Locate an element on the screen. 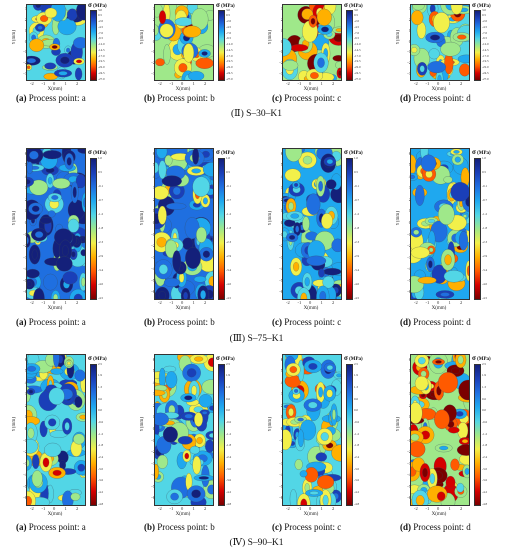 The height and width of the screenshot is (550, 513). colorbar-tick-label: -17.0 is located at coordinates (229, 55).